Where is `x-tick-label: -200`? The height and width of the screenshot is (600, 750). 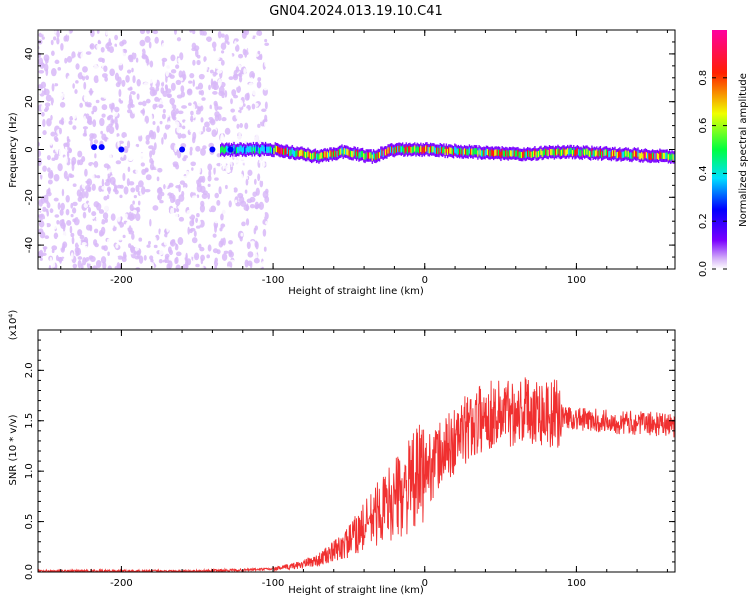 x-tick-label: -200 is located at coordinates (121, 583).